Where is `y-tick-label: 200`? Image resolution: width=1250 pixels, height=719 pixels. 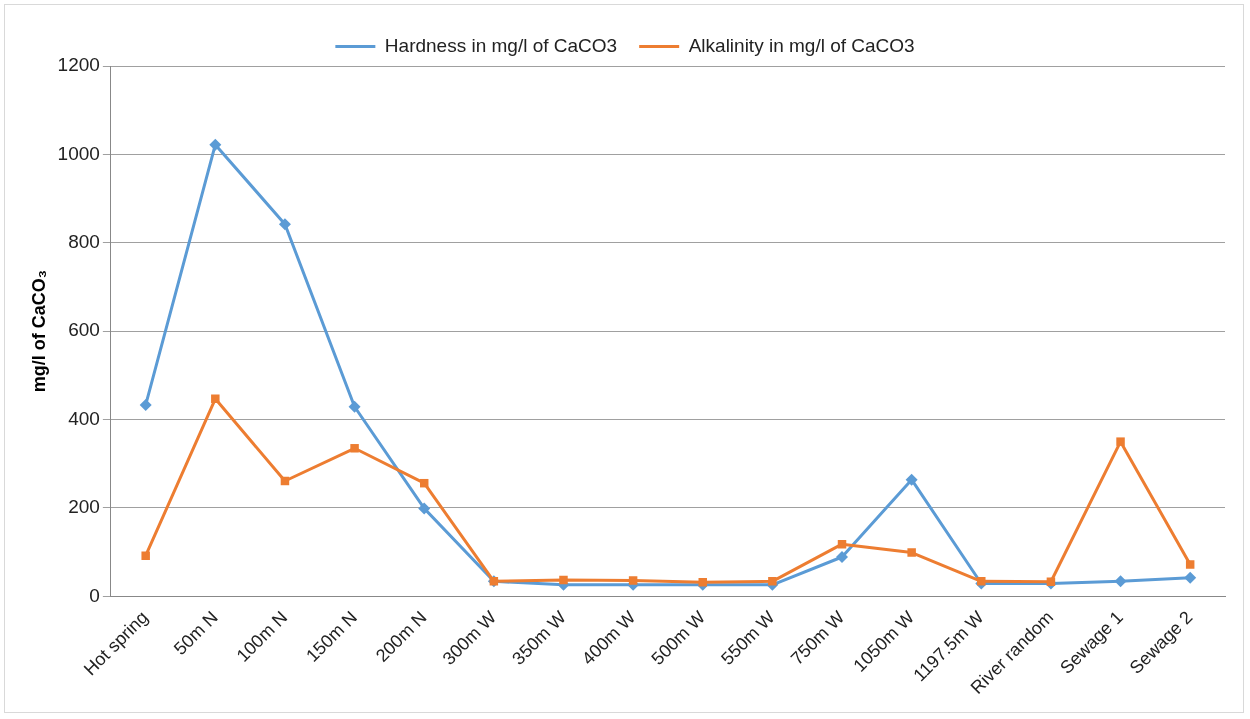
y-tick-label: 200 is located at coordinates (84, 507).